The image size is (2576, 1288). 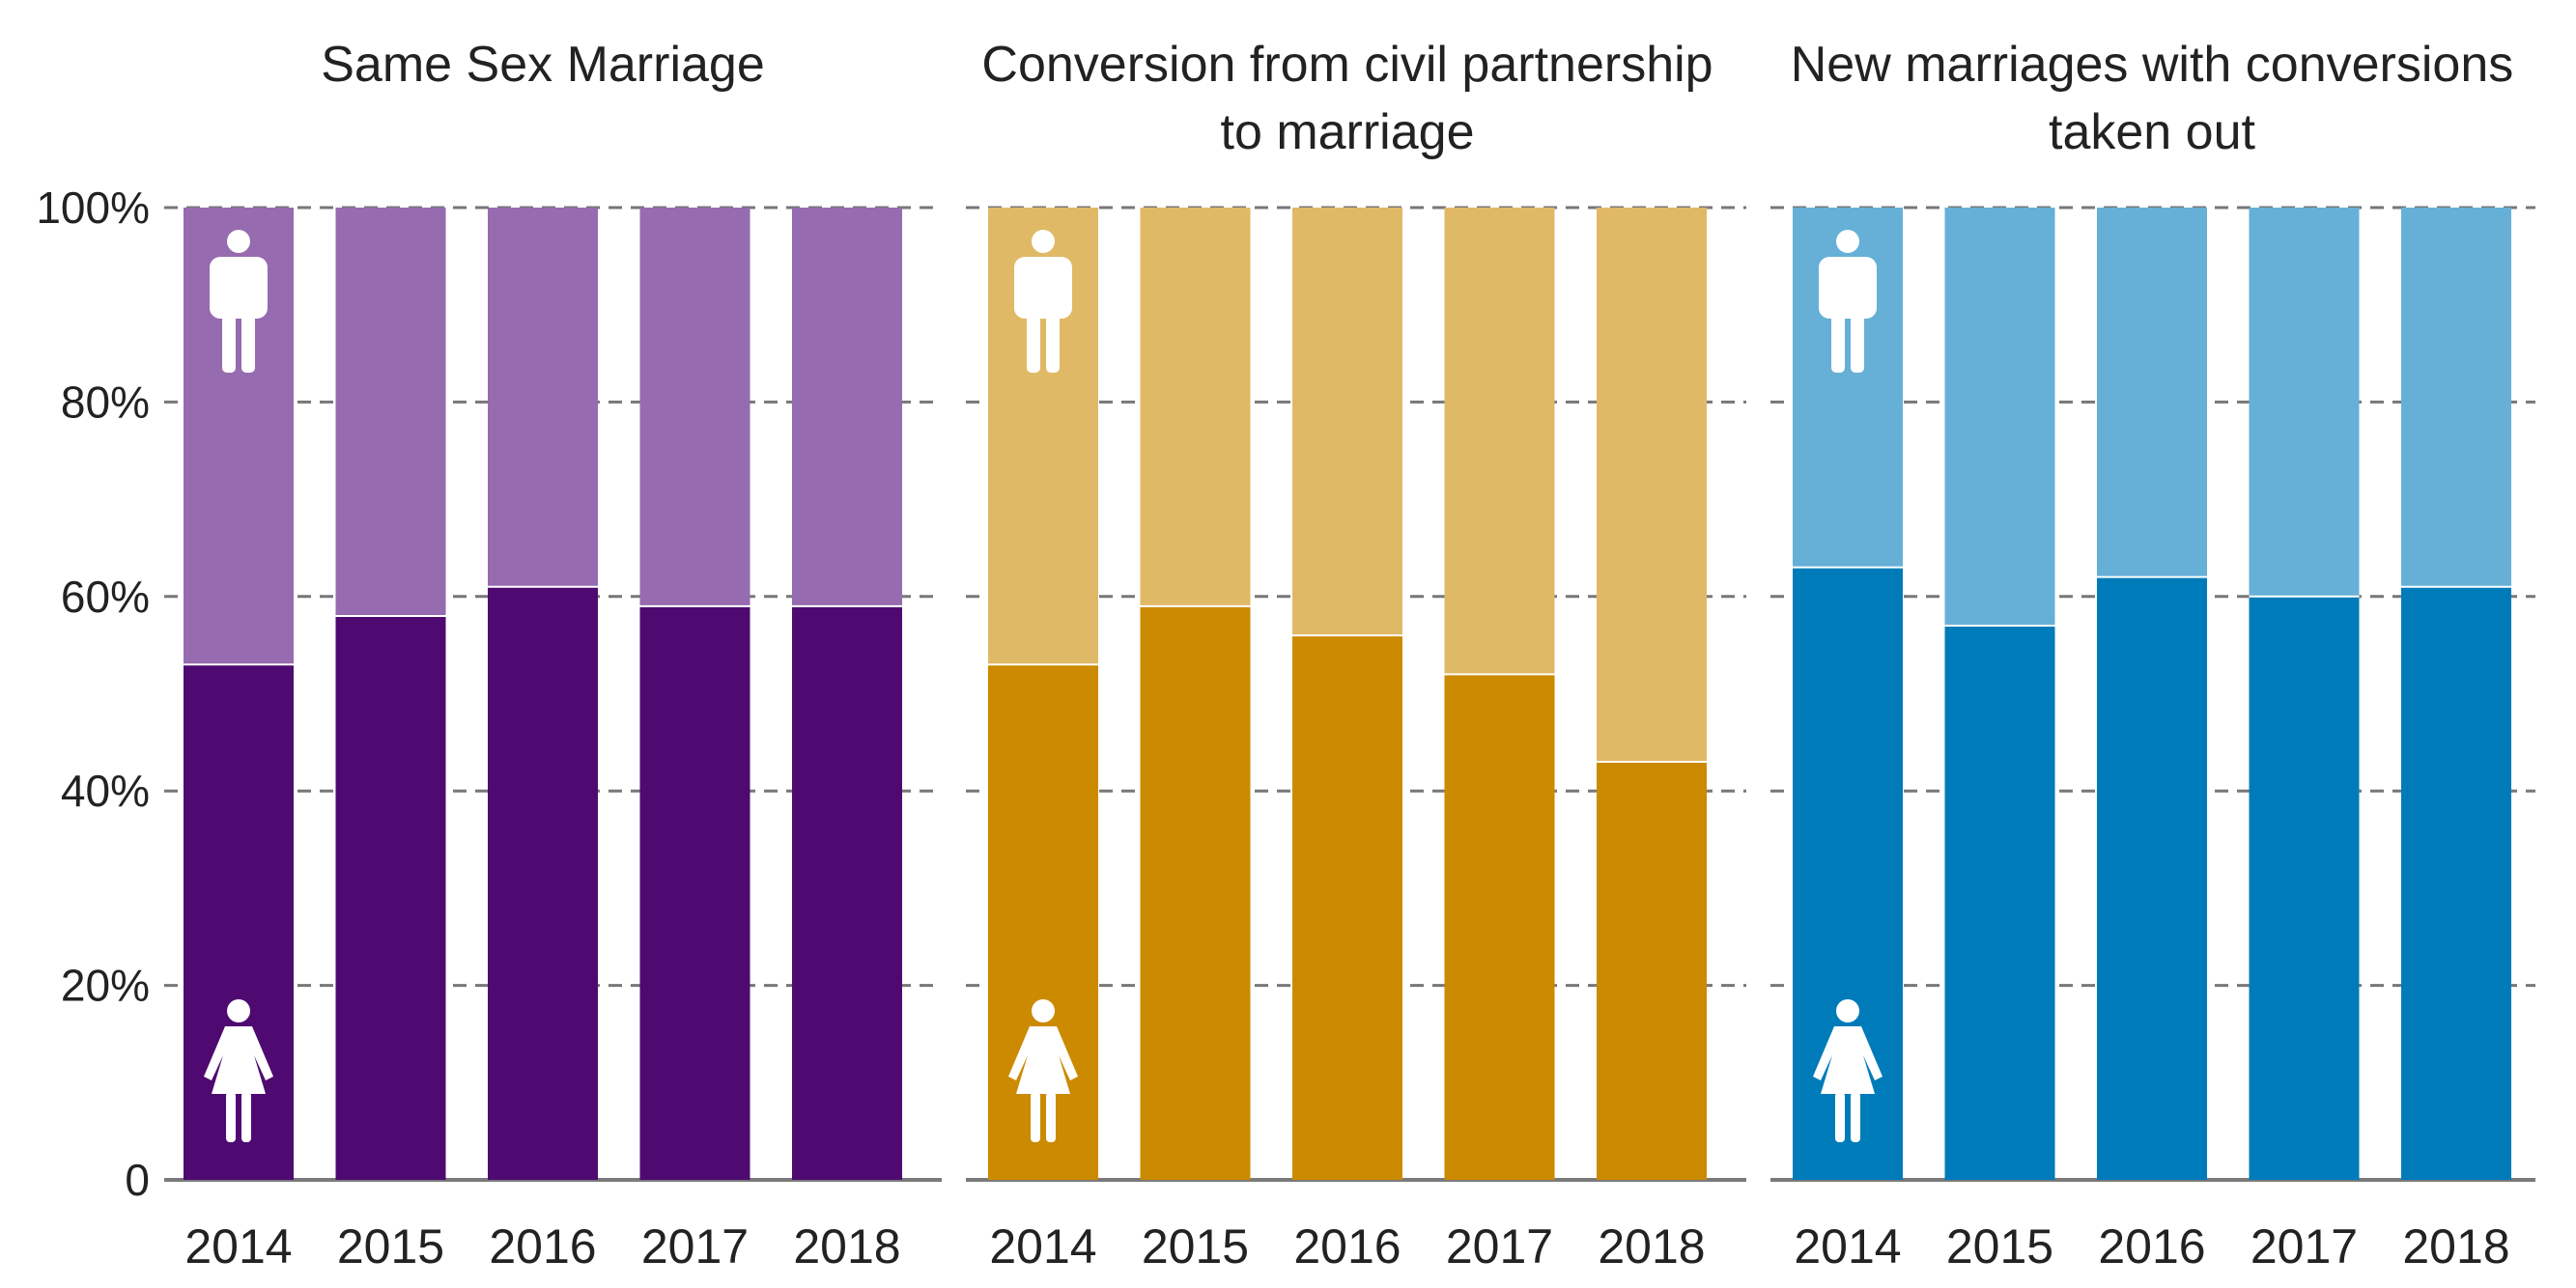 I want to click on y-tick-label: 80%, so click(x=105, y=402).